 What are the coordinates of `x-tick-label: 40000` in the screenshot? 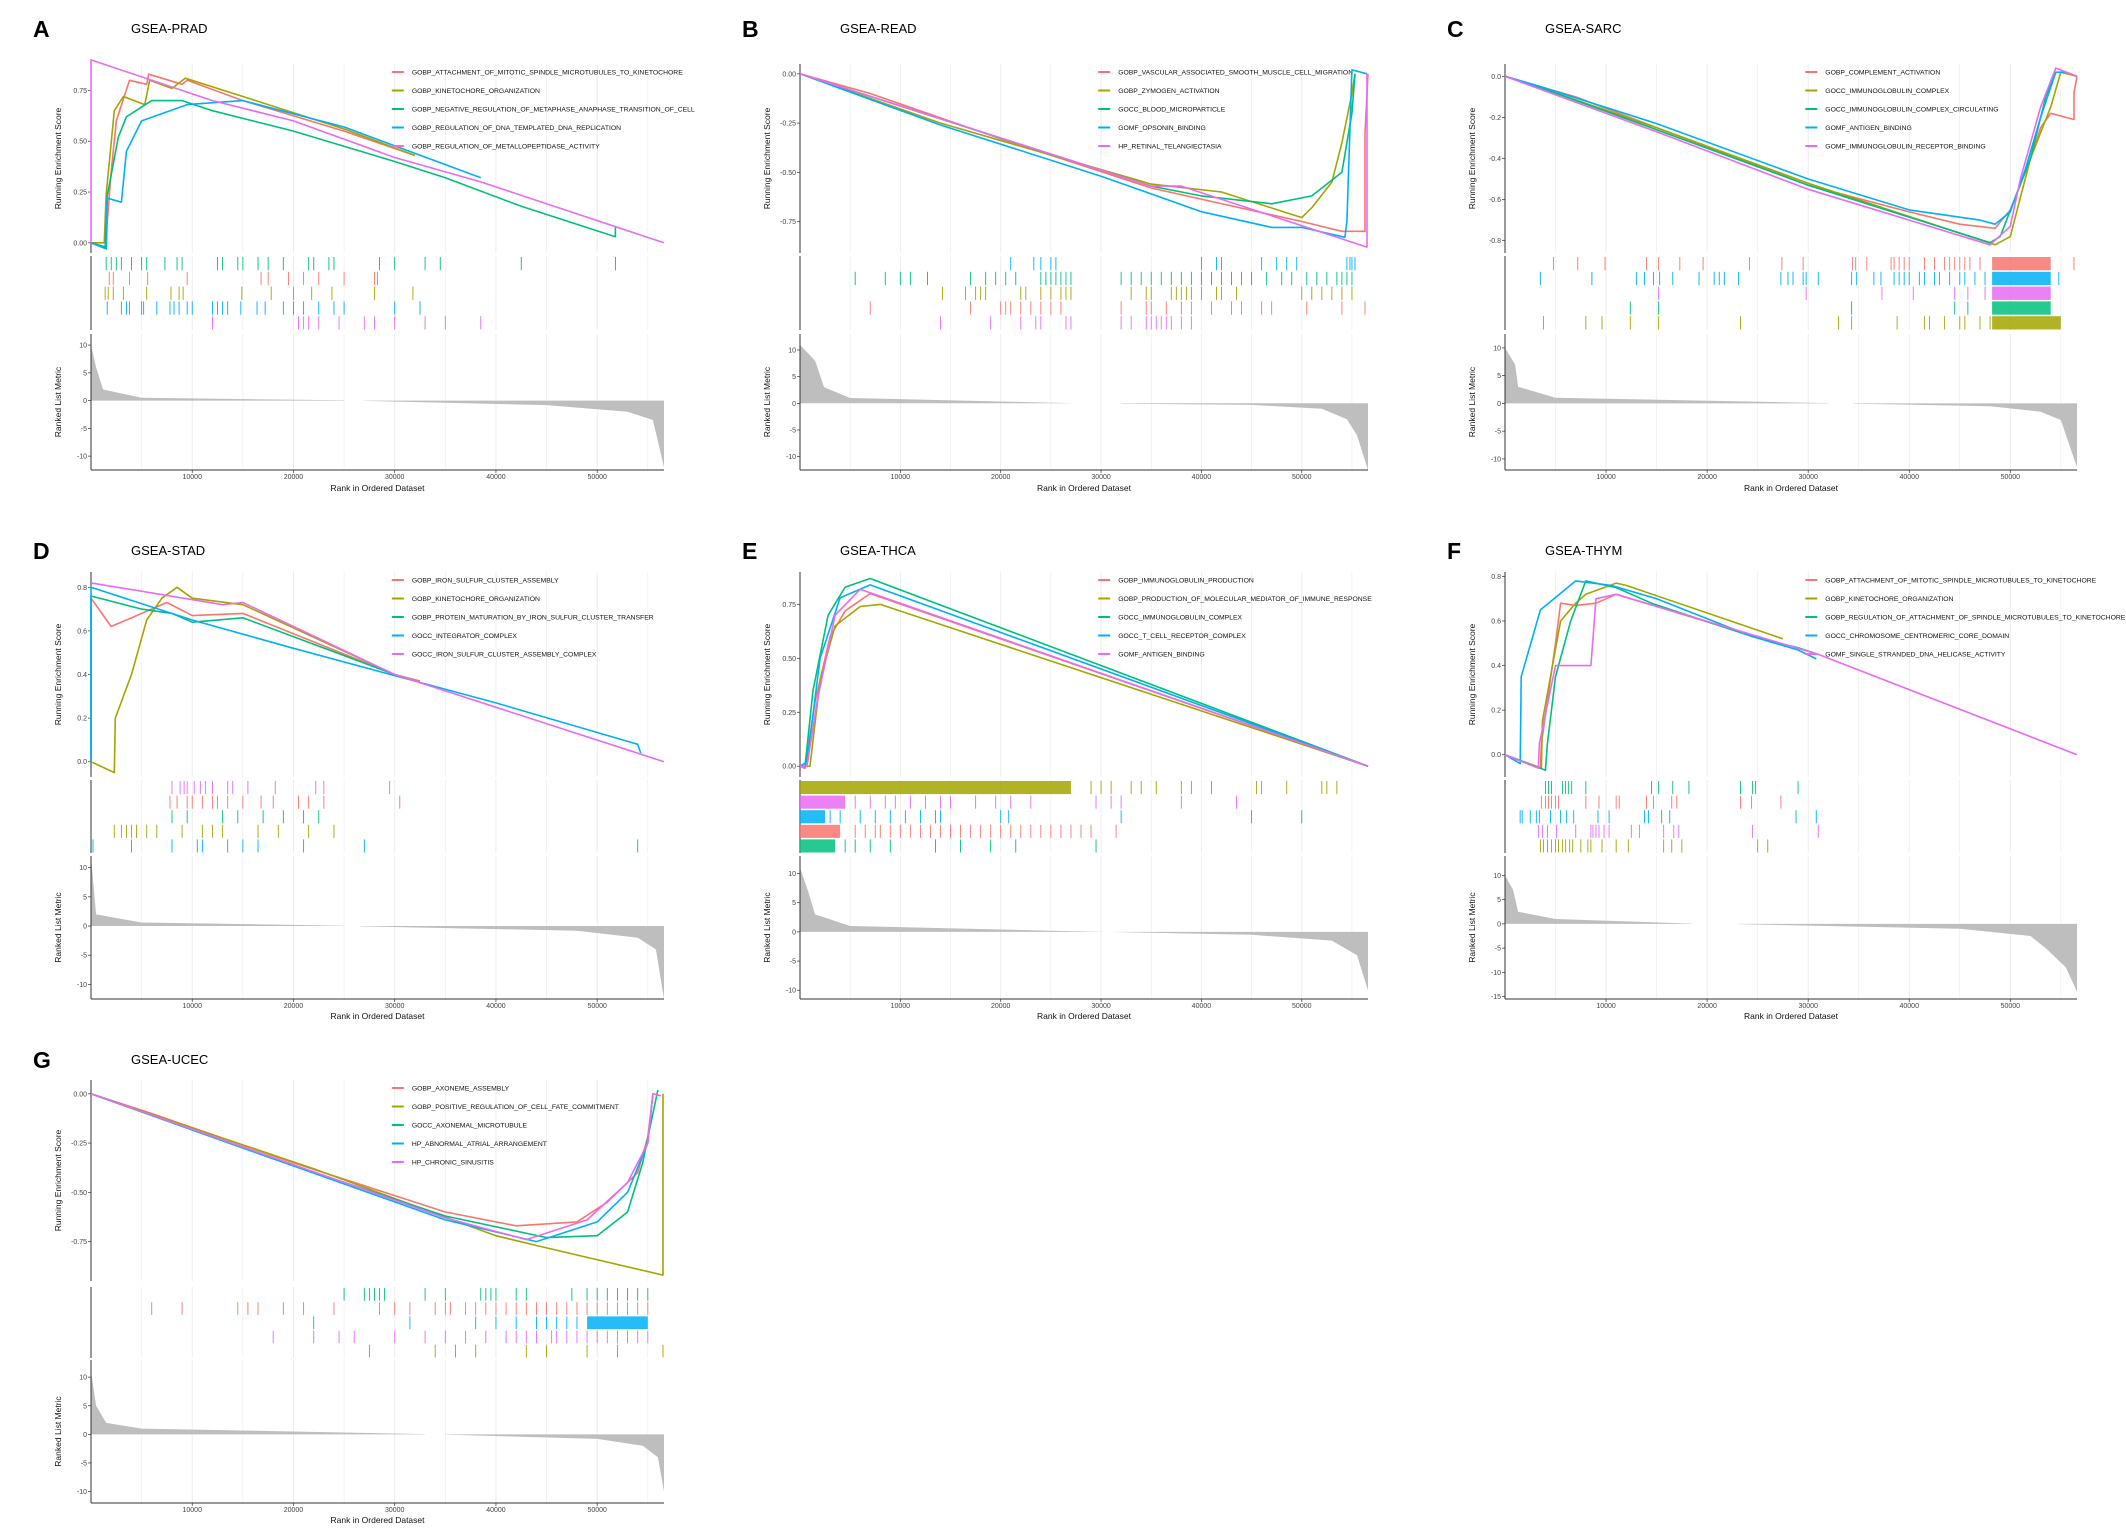 It's located at (496, 477).